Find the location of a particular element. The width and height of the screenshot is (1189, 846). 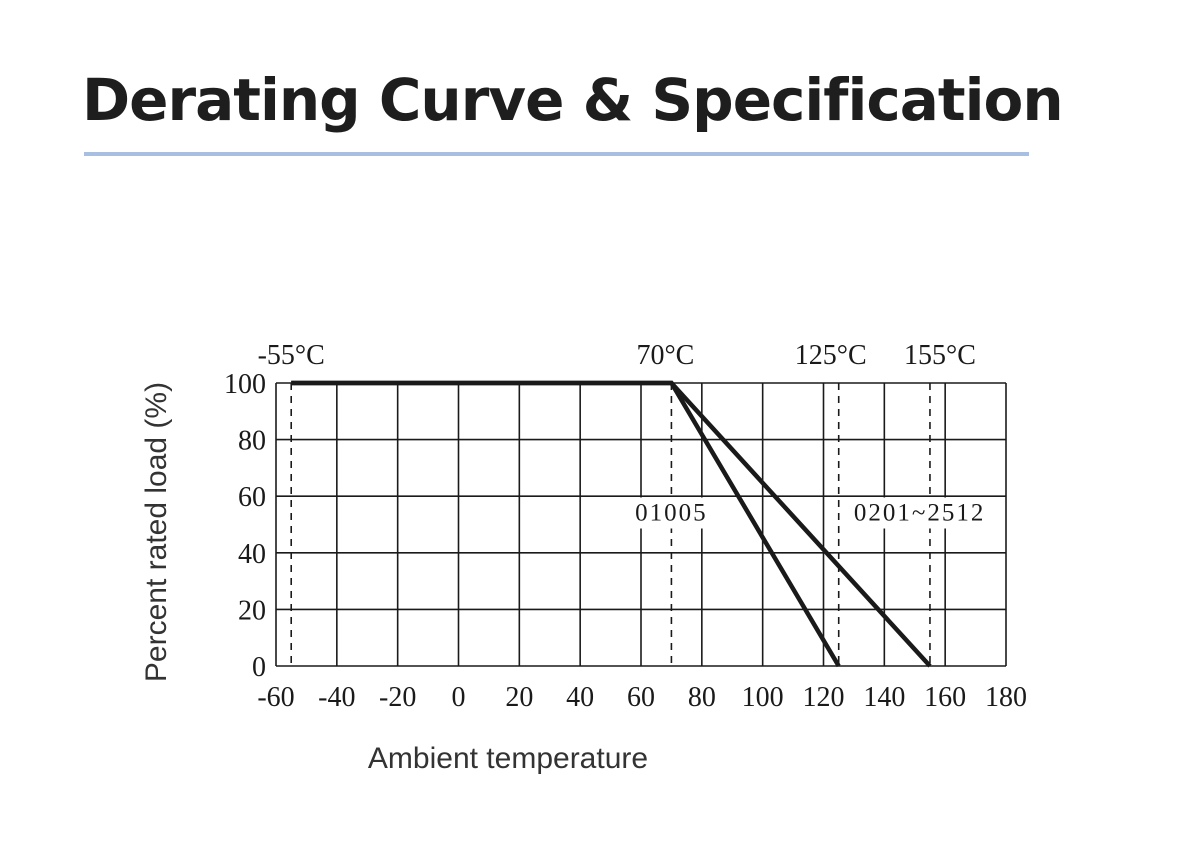

x-tick-label: 20 is located at coordinates (519, 697).